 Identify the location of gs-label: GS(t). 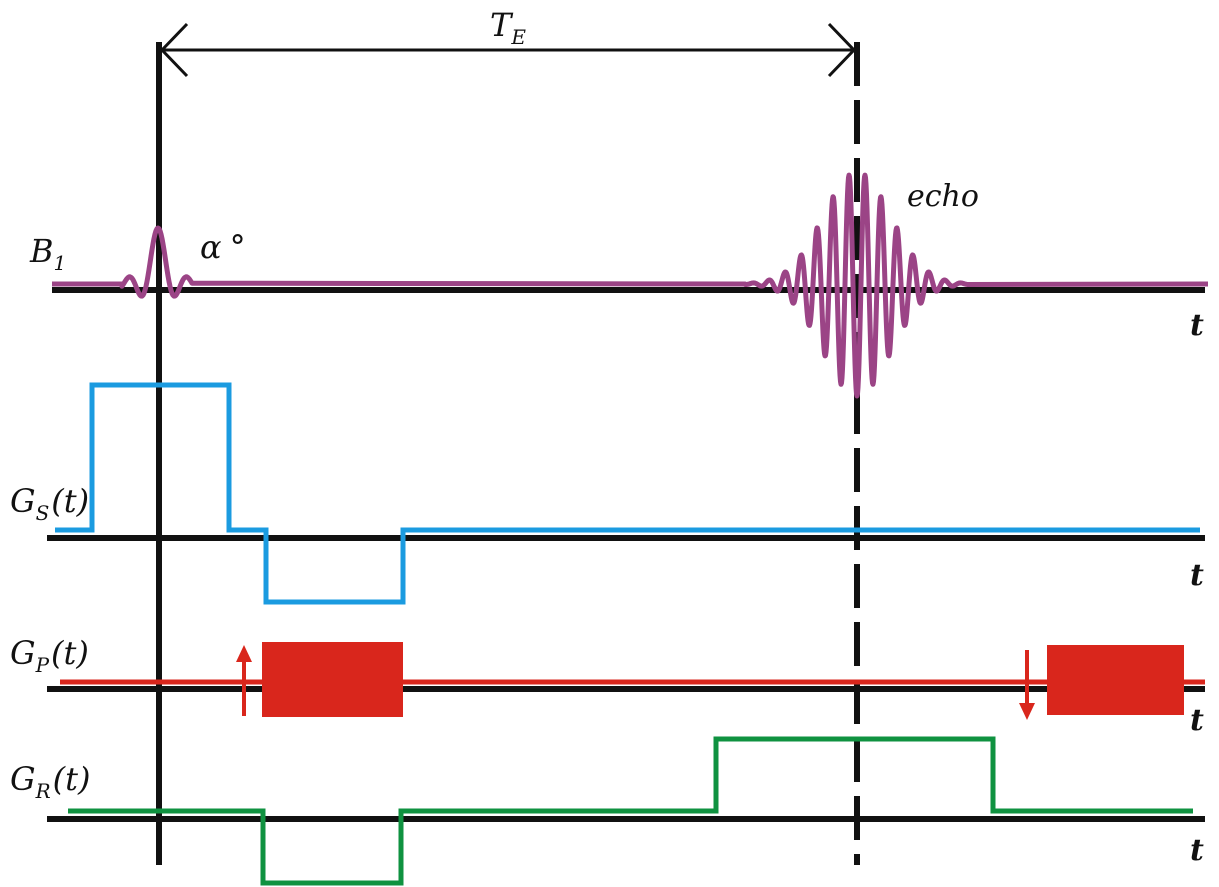
(49, 503).